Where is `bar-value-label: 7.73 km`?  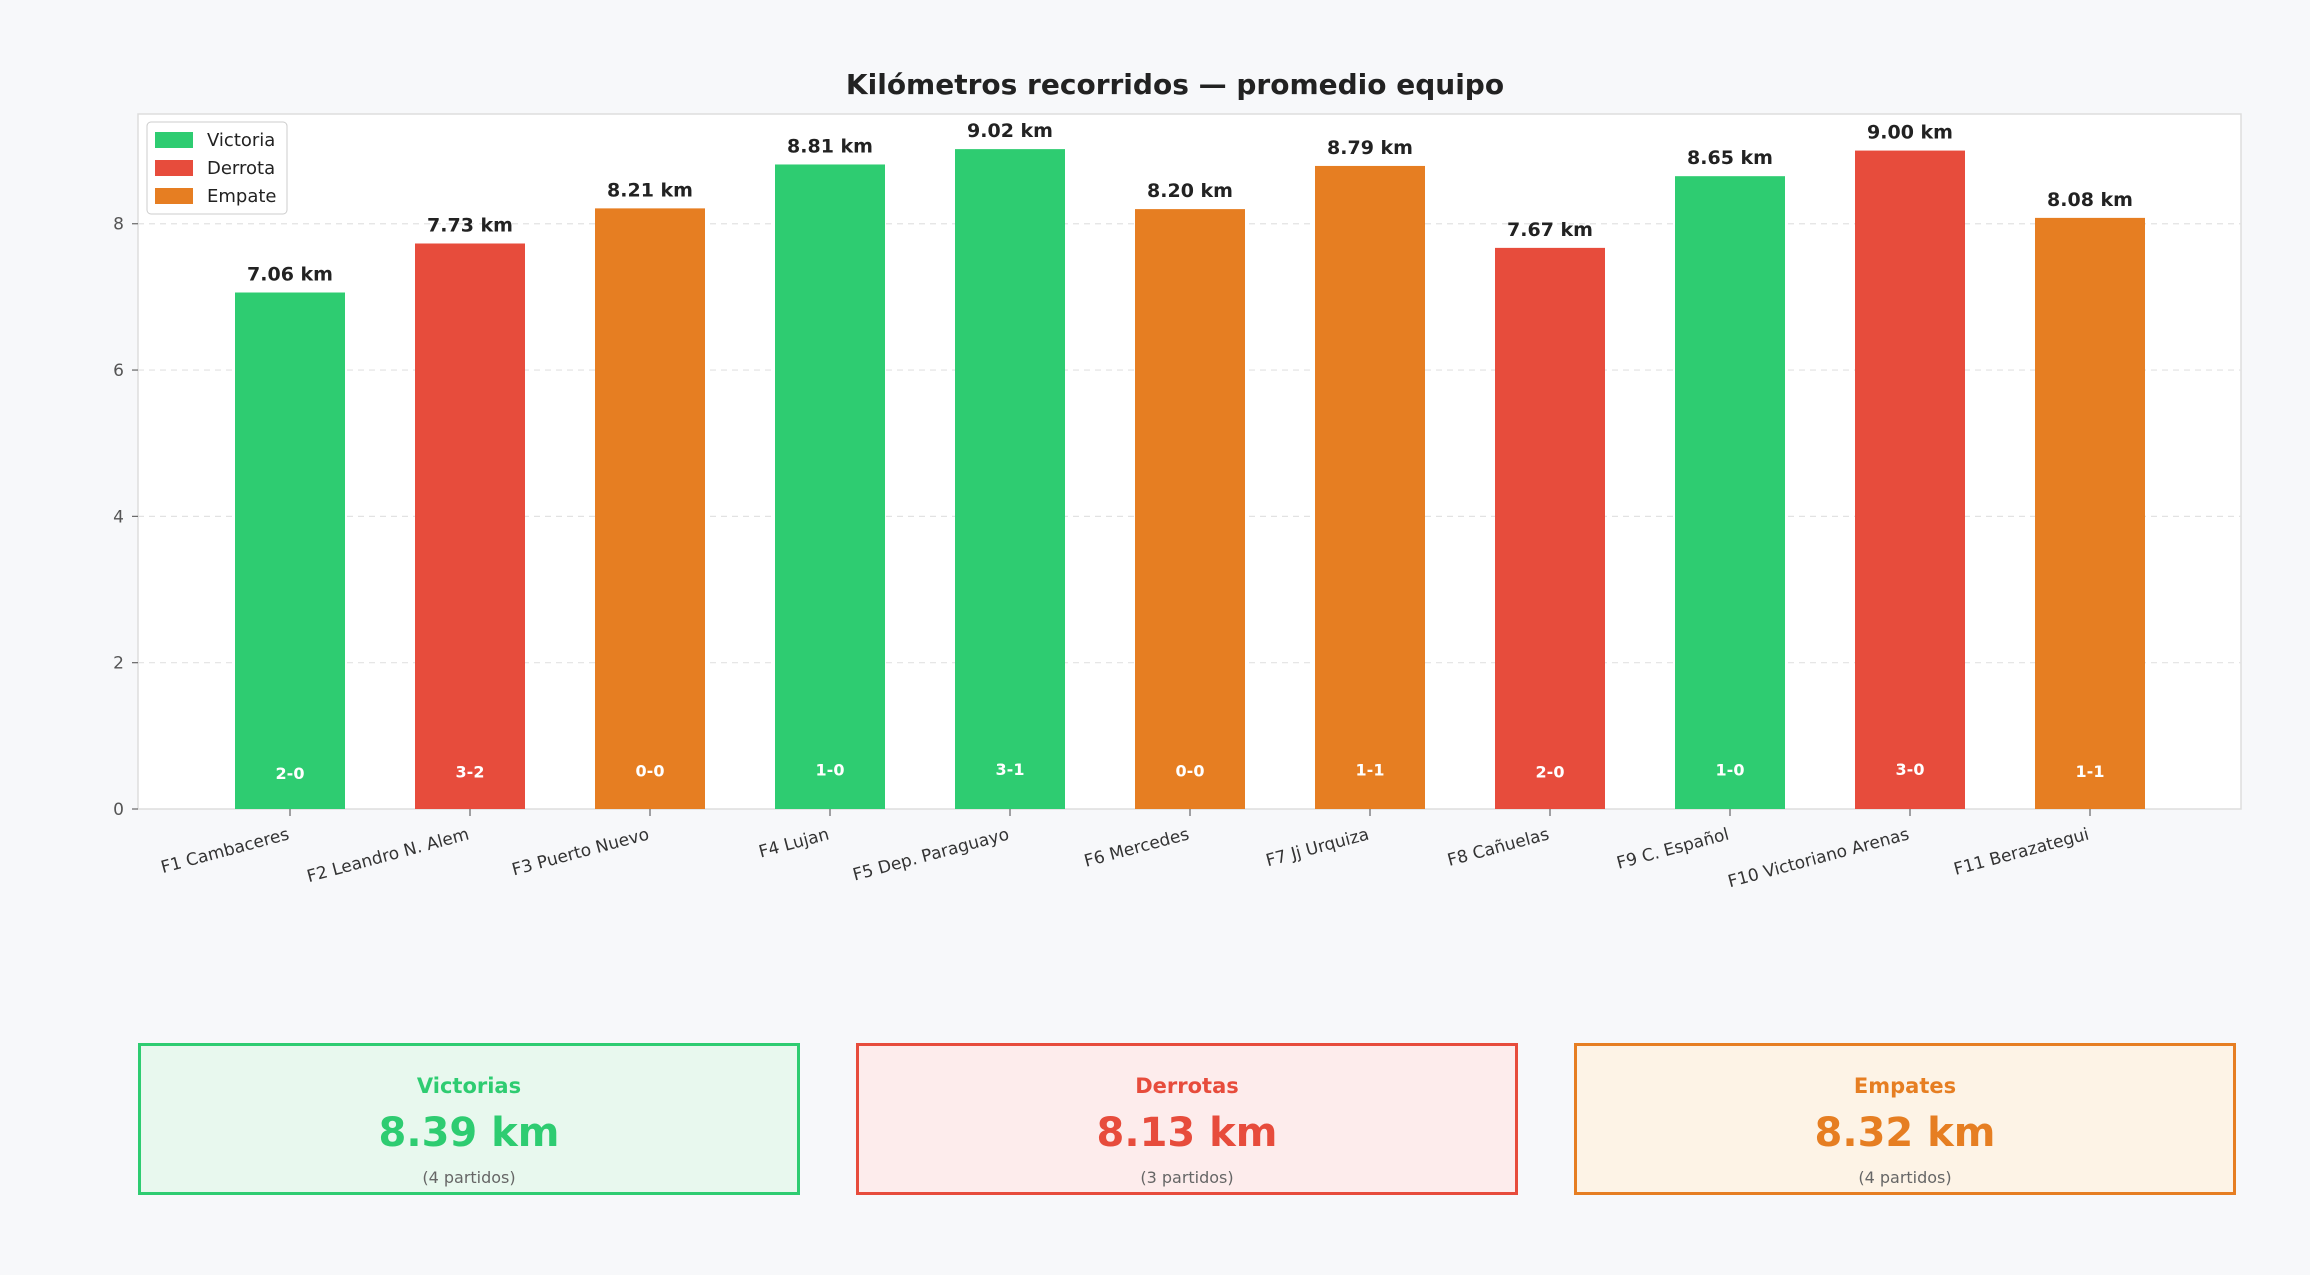
bar-value-label: 7.73 km is located at coordinates (470, 225).